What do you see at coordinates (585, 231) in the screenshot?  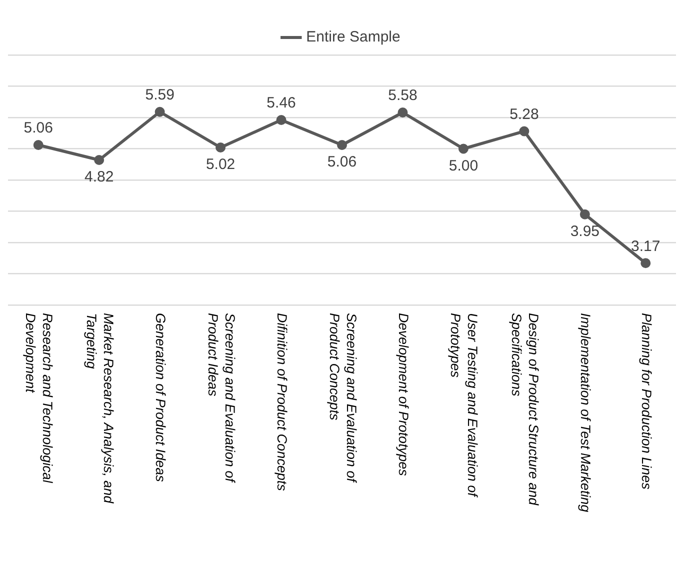 I see `data-label: 3.95` at bounding box center [585, 231].